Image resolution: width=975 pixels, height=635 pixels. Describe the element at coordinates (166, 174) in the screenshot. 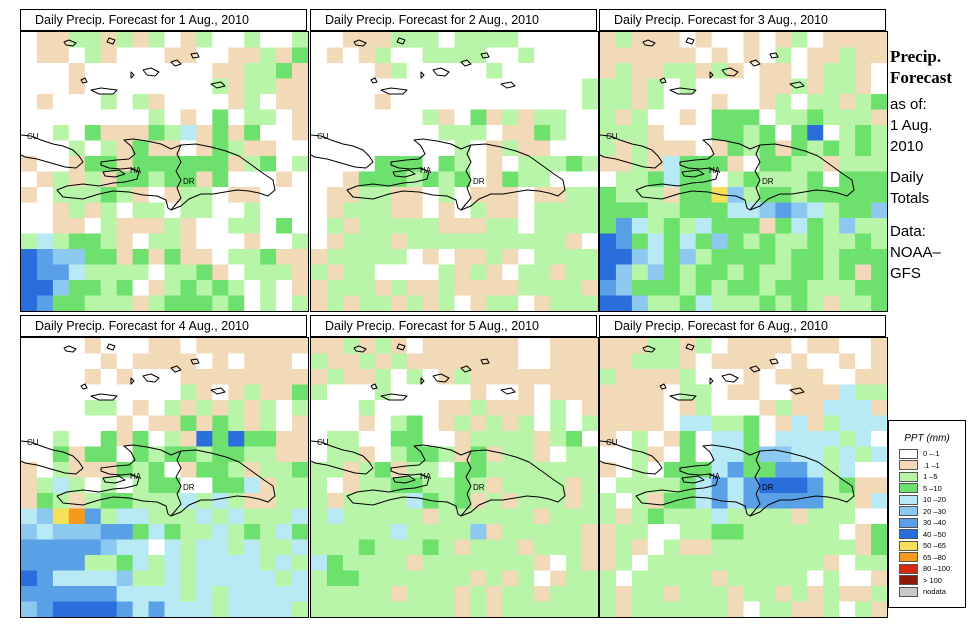

I see `hispaniola-coastline` at that location.